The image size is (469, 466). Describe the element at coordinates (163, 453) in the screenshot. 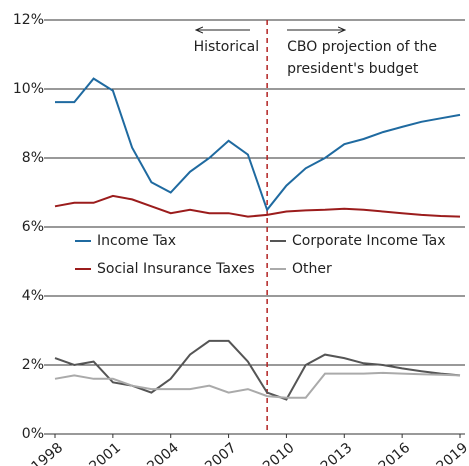

I see `x-tick-label: 2004` at that location.